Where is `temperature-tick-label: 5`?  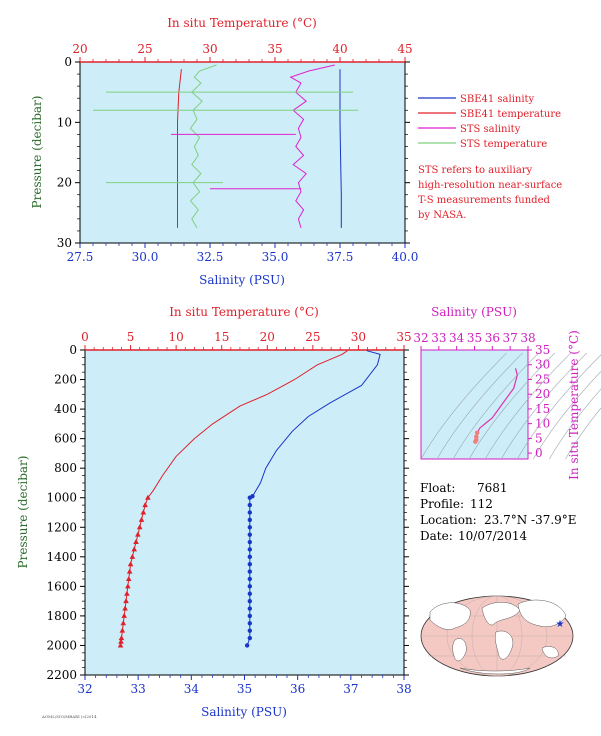
temperature-tick-label: 5 is located at coordinates (131, 337).